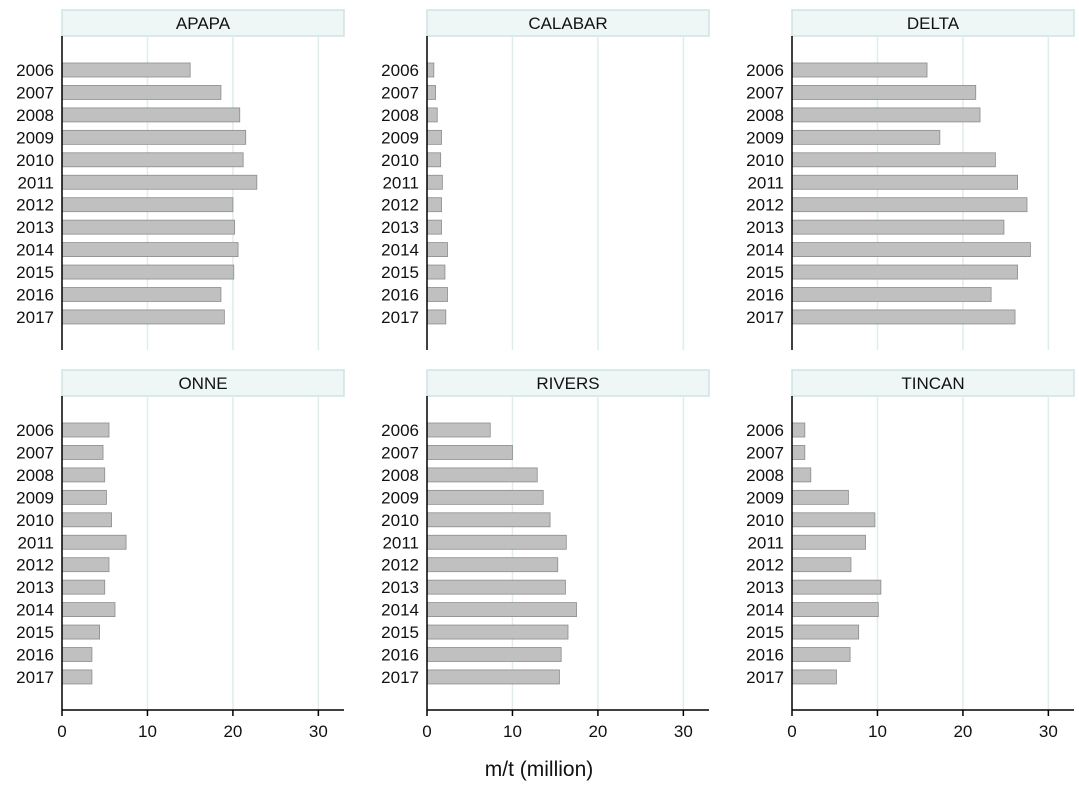  What do you see at coordinates (765, 497) in the screenshot?
I see `category-label-tincan-2009: 2009` at bounding box center [765, 497].